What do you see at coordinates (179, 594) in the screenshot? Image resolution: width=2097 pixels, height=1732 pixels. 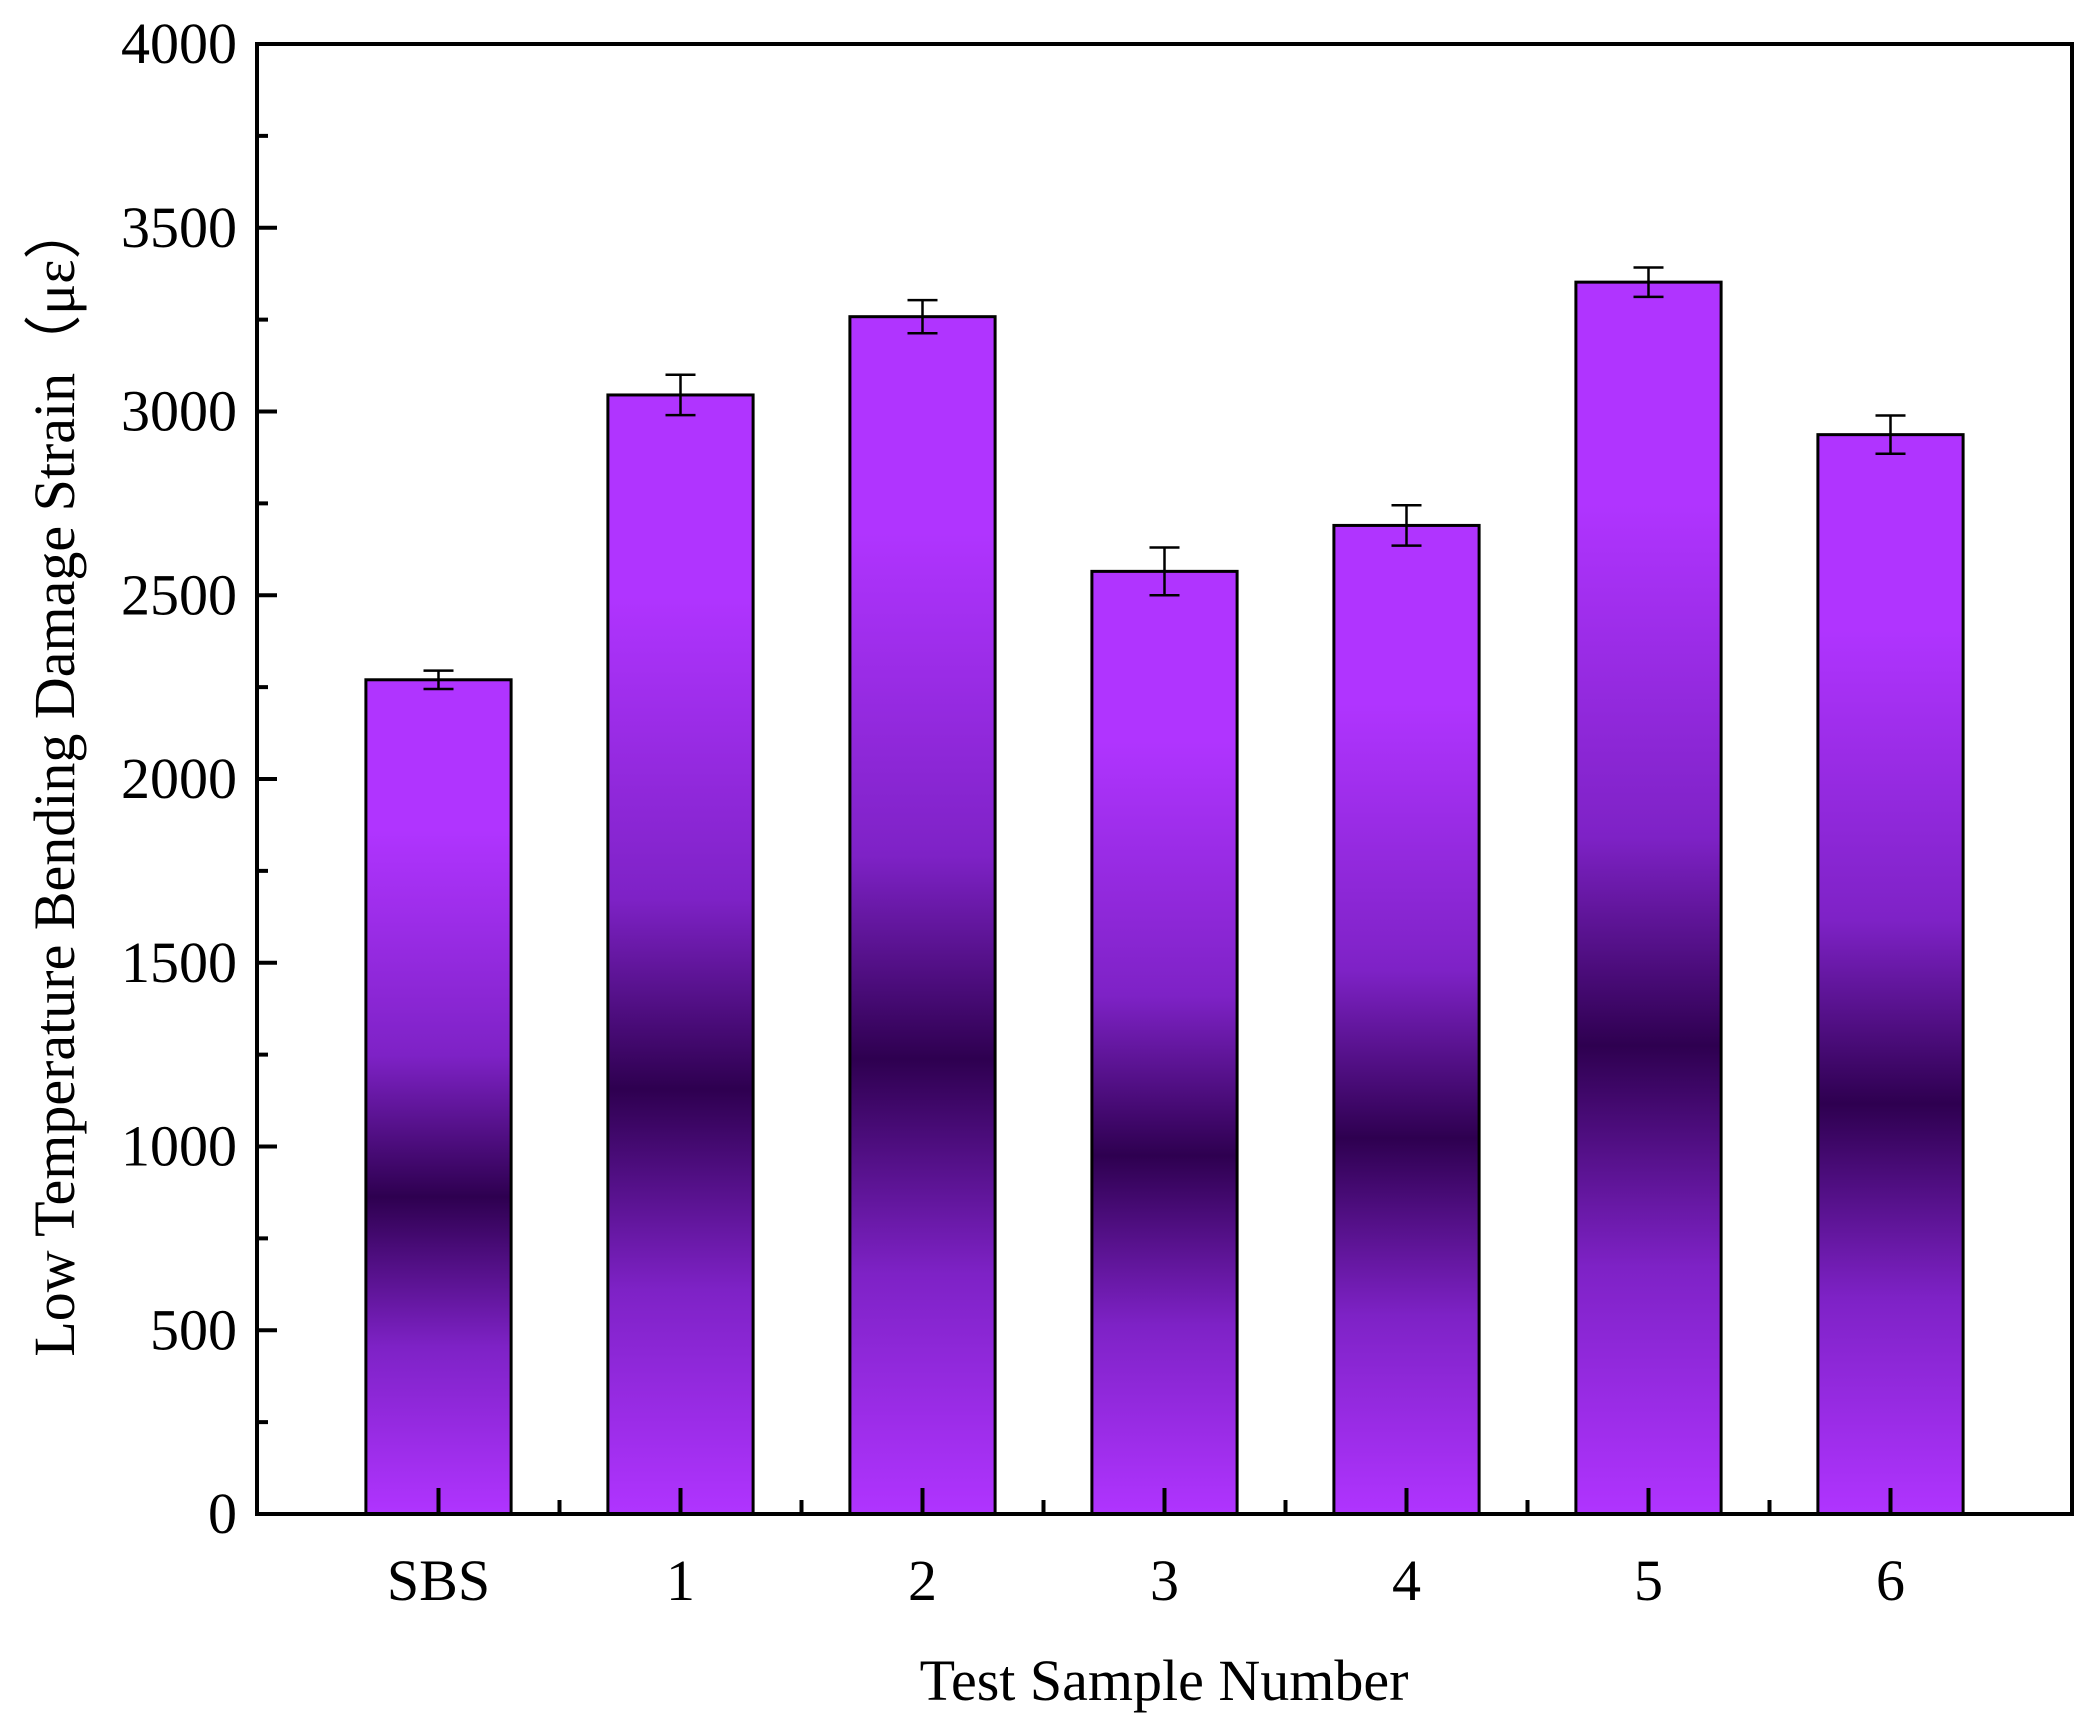 I see `y-tick-label: 2500` at bounding box center [179, 594].